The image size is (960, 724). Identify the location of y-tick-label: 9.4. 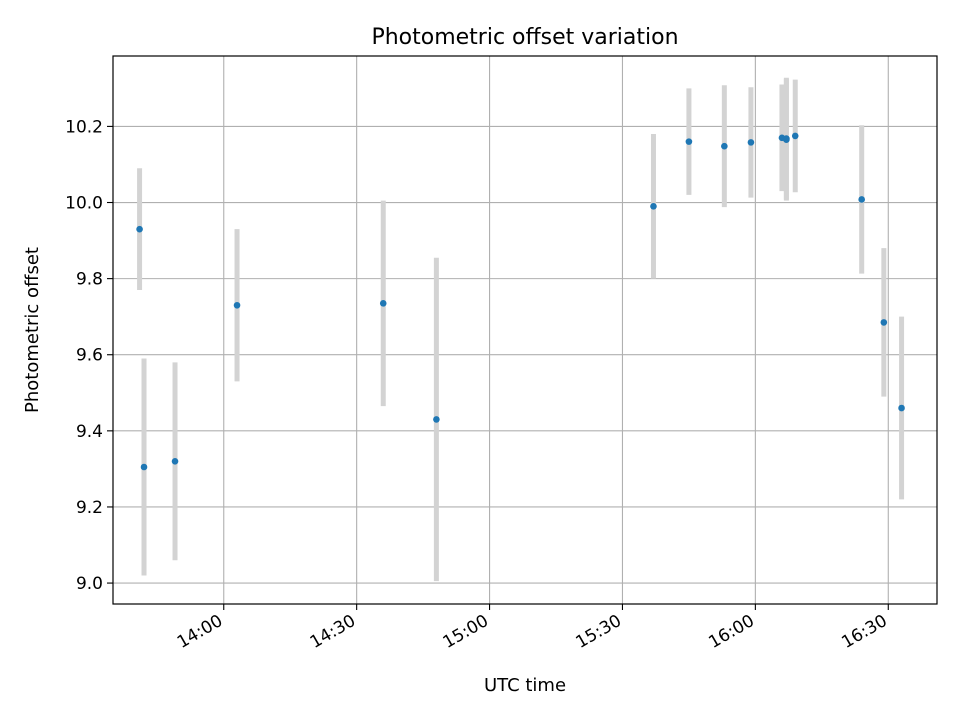
(89, 432).